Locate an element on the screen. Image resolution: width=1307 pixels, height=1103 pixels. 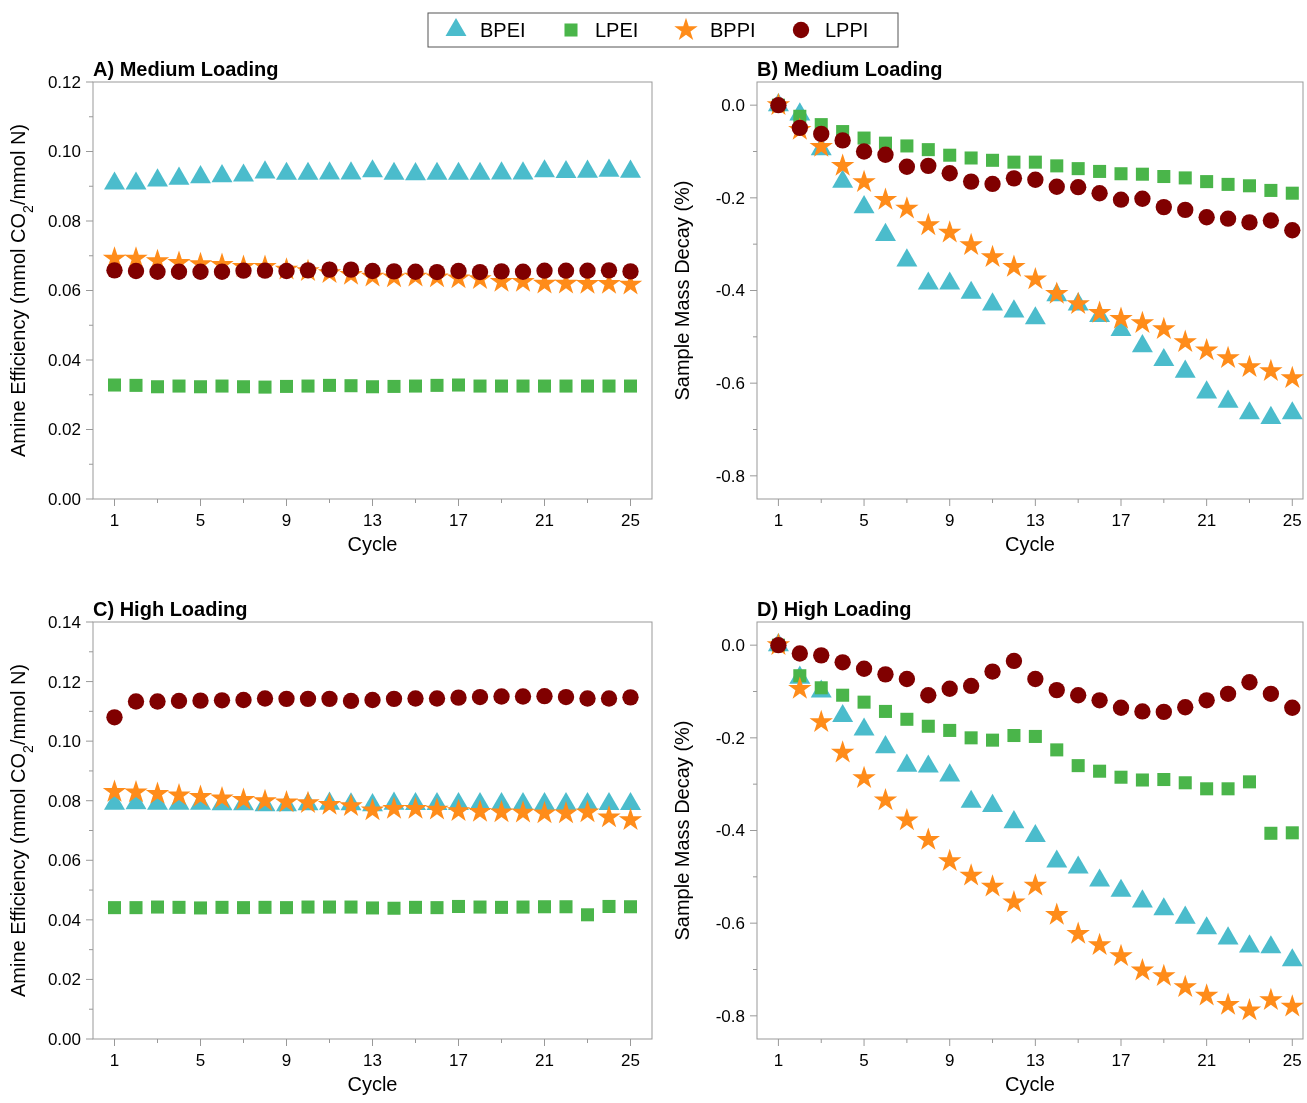
y-axis-title: Sample Mass Decay (%) is located at coordinates (682, 290).